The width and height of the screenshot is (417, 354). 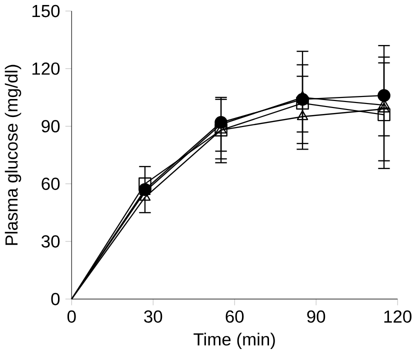 I want to click on y-tick-label: 60, so click(x=51, y=184).